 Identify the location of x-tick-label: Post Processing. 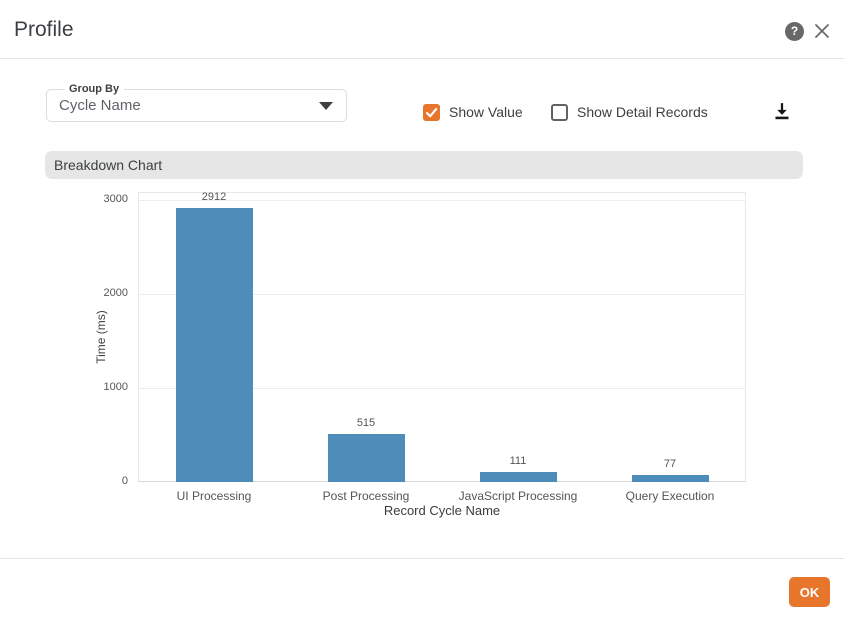
(366, 496).